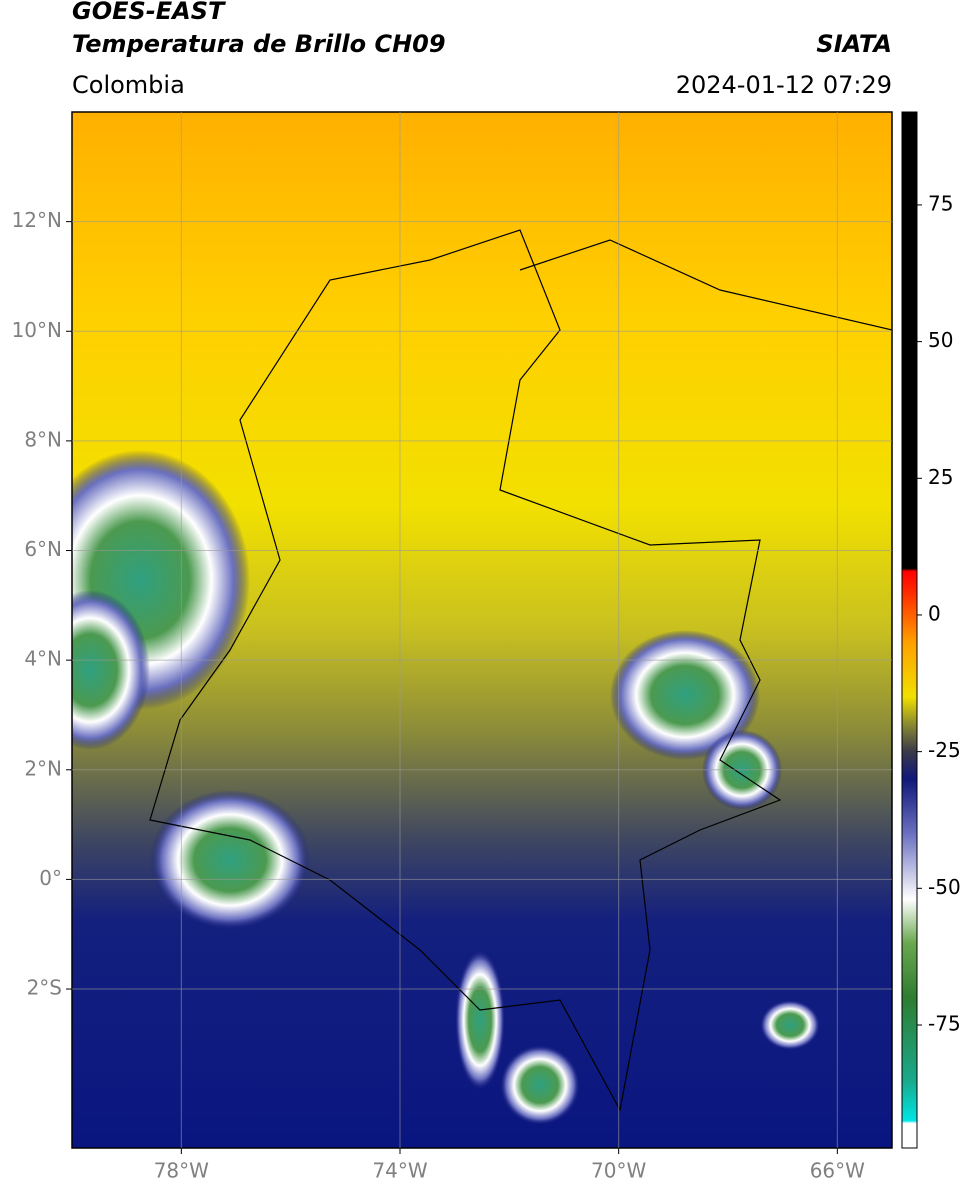 This screenshot has height=1190, width=966. I want to click on colorbar-tick-label: 0, so click(934, 613).